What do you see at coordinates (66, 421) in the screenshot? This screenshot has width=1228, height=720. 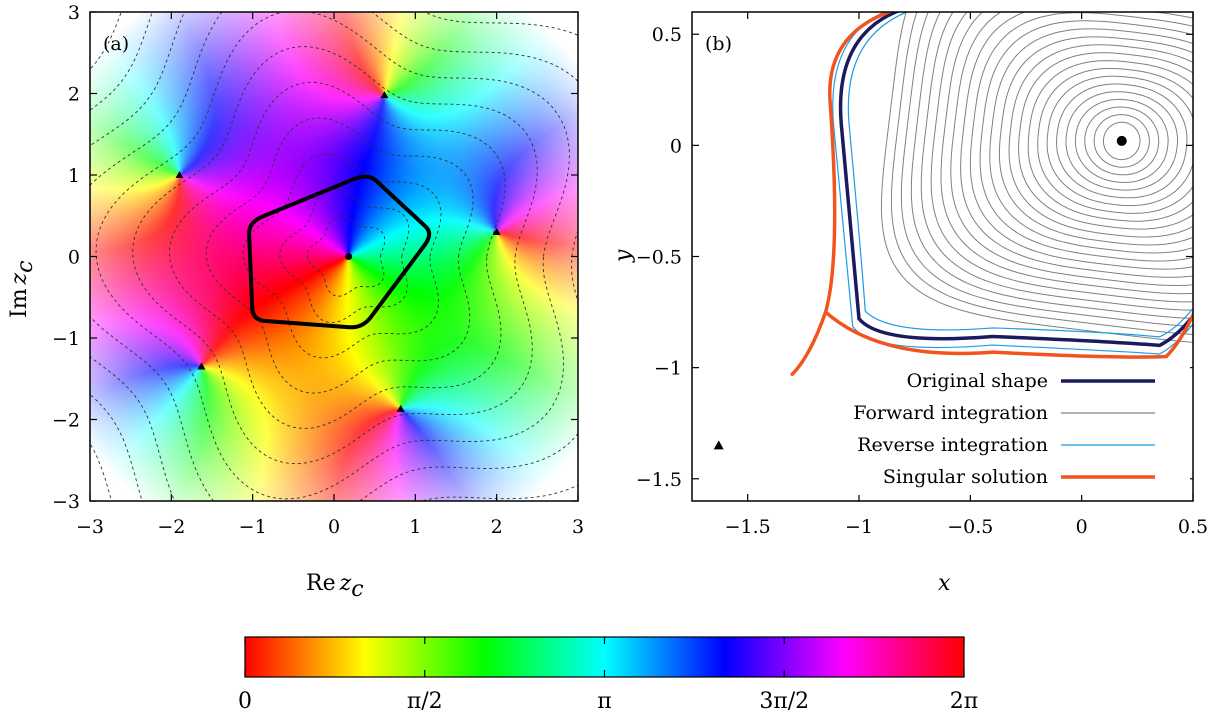 I see `y-tick-label-a-1: −2` at bounding box center [66, 421].